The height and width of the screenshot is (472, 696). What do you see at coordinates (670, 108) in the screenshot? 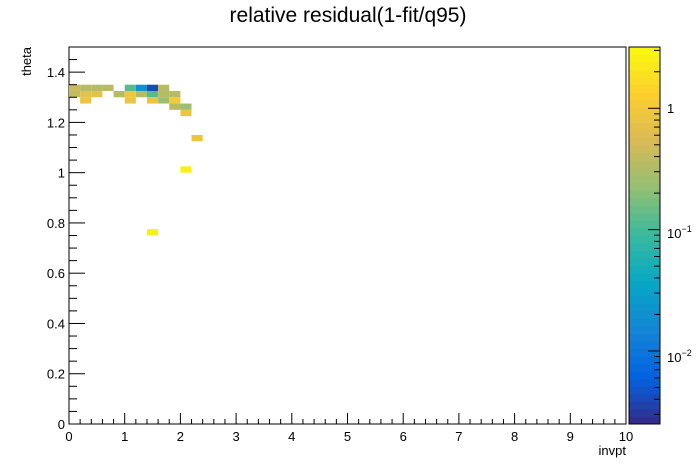
I see `colorbar-tick-label-1: 1` at bounding box center [670, 108].